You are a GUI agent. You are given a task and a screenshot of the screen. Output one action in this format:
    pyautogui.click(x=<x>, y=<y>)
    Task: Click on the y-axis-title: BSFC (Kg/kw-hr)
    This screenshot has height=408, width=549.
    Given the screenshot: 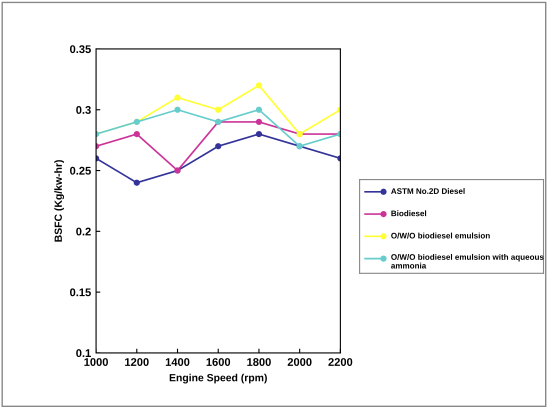 What is the action you would take?
    pyautogui.click(x=59, y=201)
    